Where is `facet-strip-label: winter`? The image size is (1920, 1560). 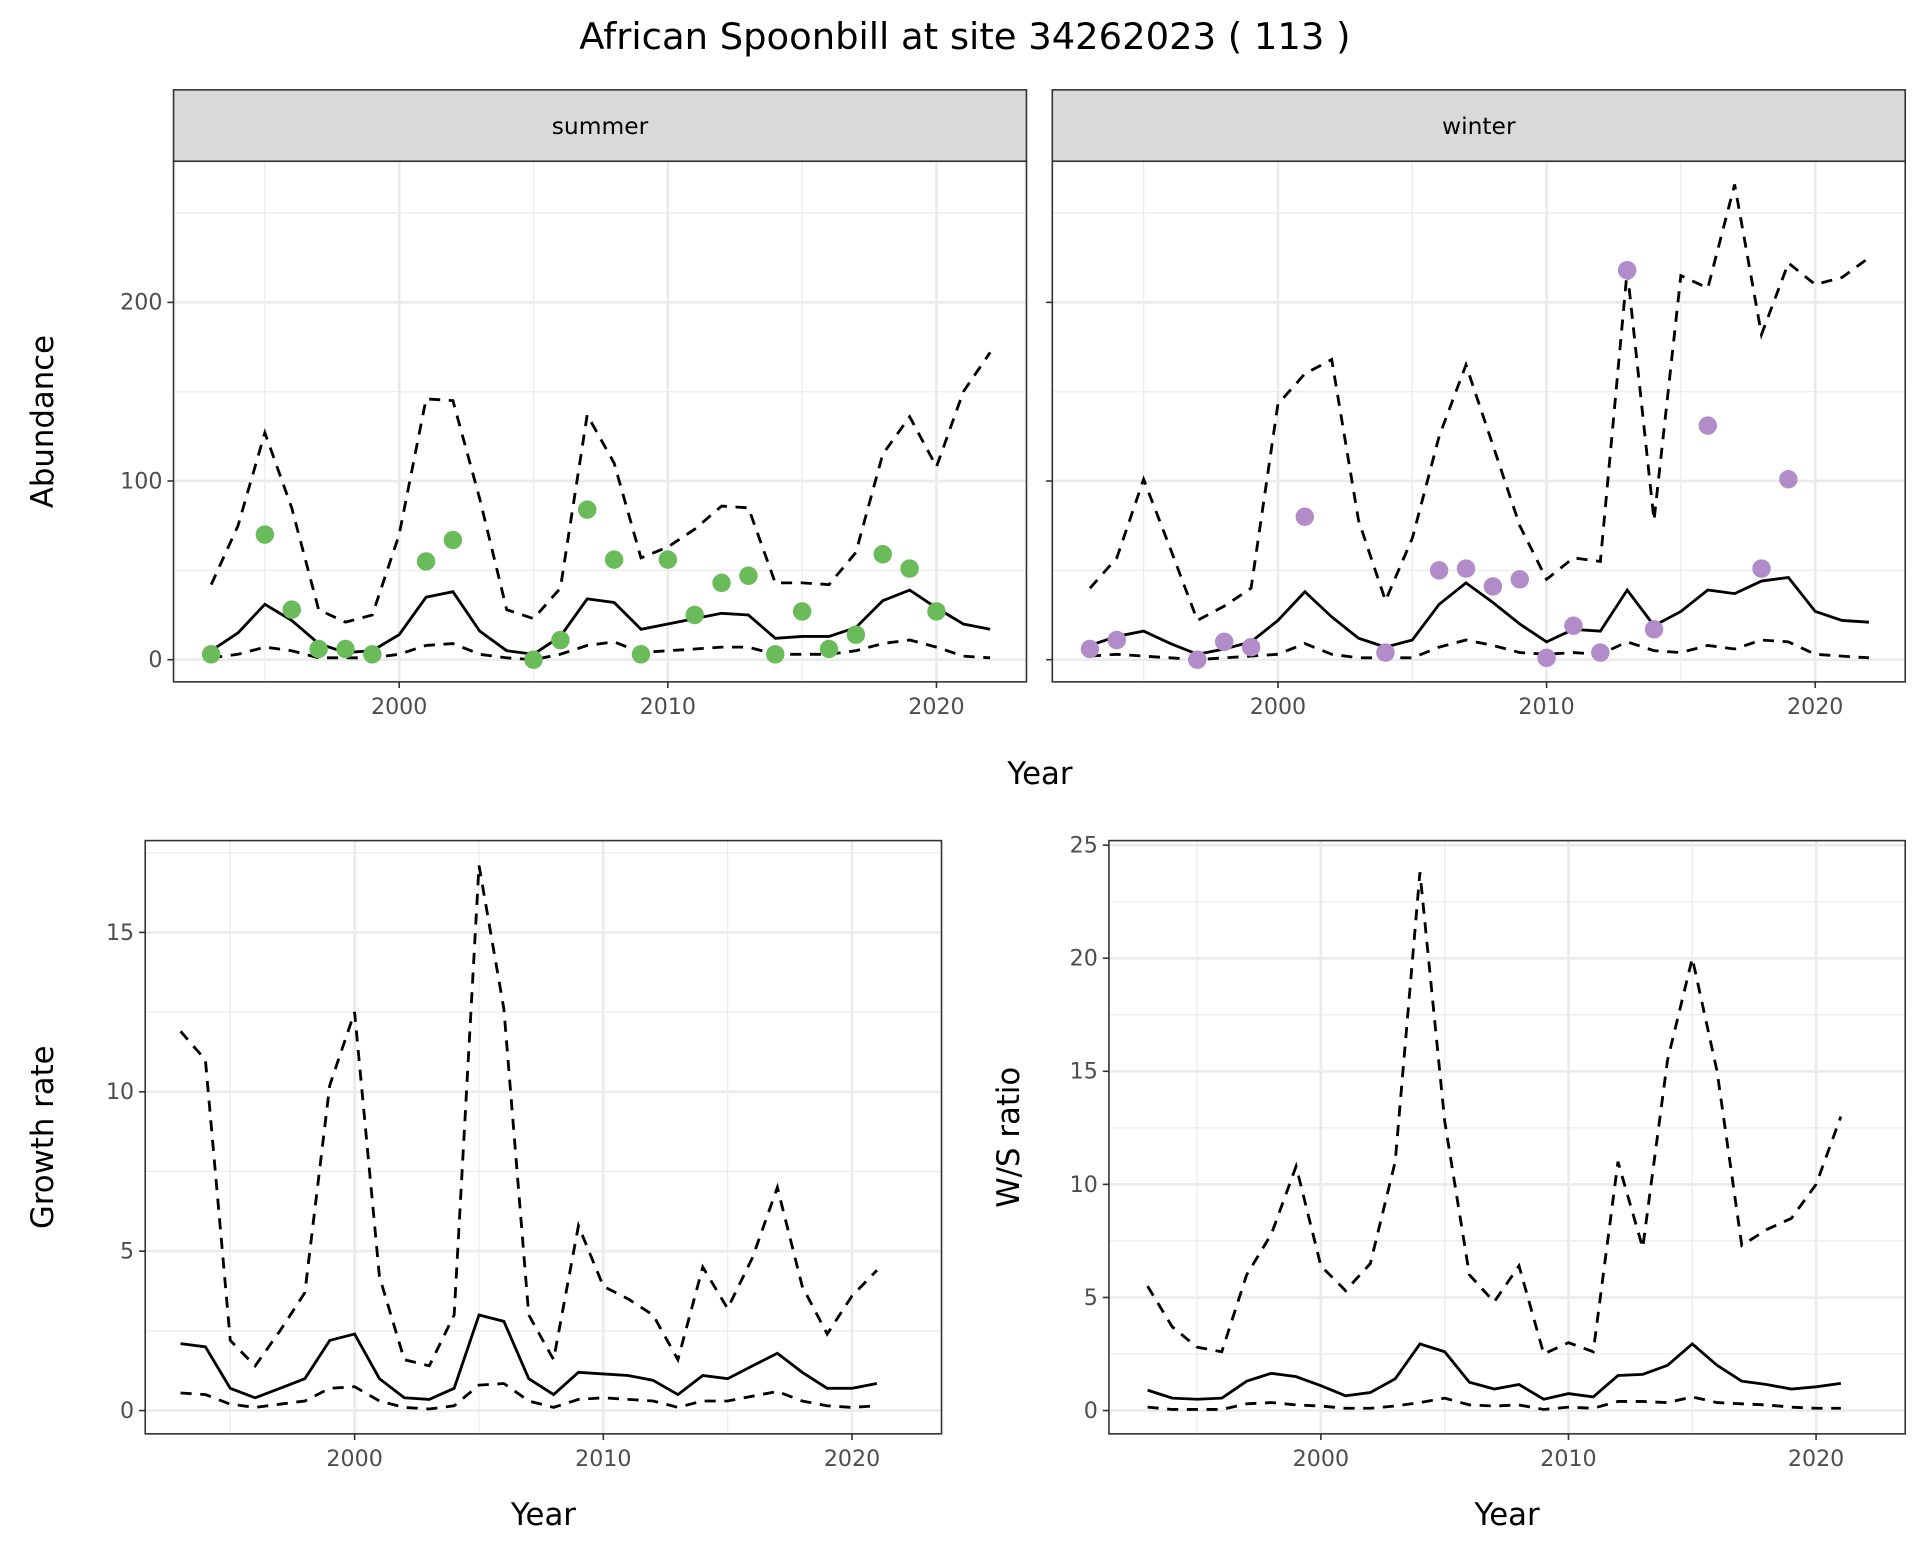 facet-strip-label: winter is located at coordinates (1479, 126).